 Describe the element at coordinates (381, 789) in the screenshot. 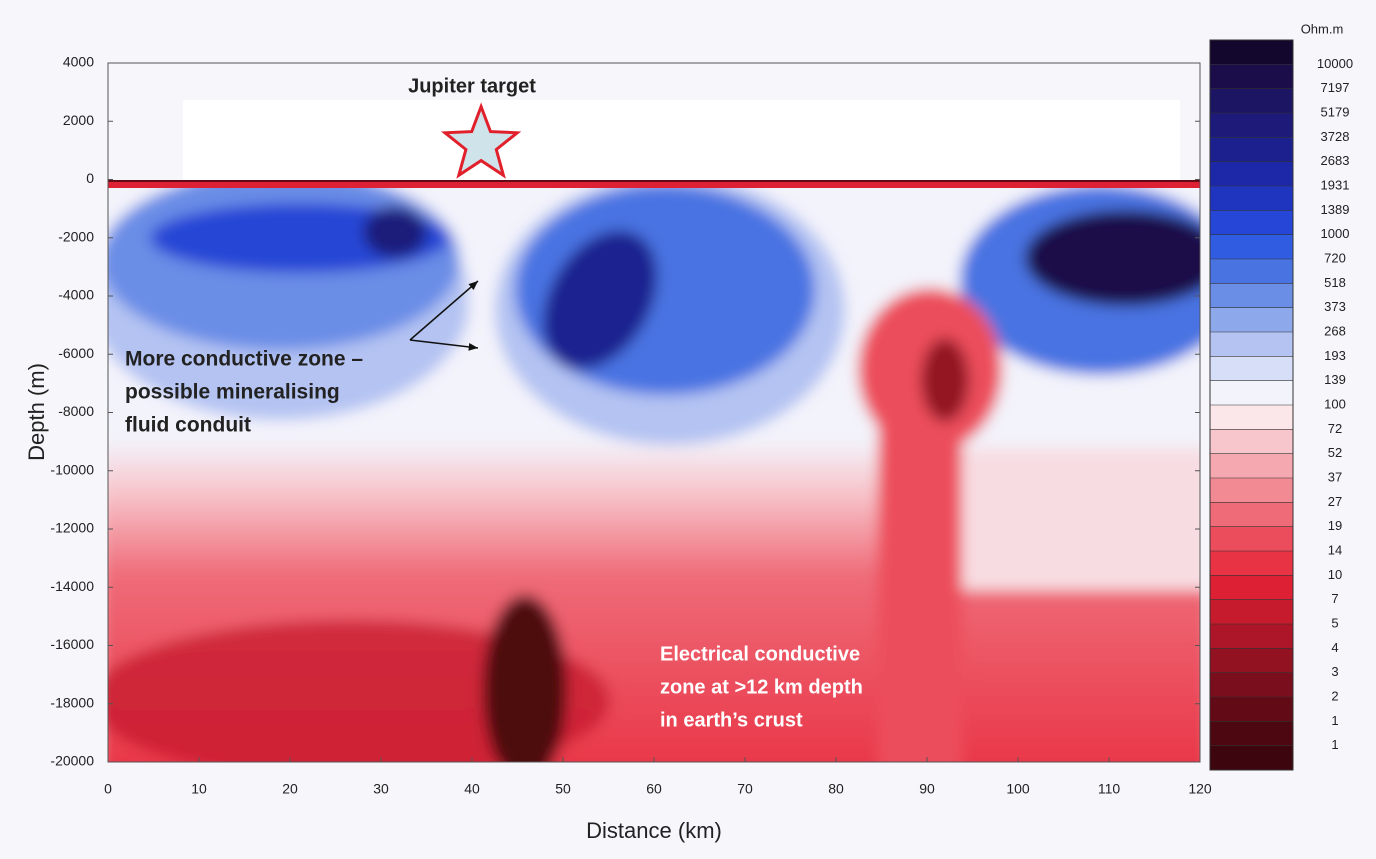

I see `x-tick-label: 30` at that location.